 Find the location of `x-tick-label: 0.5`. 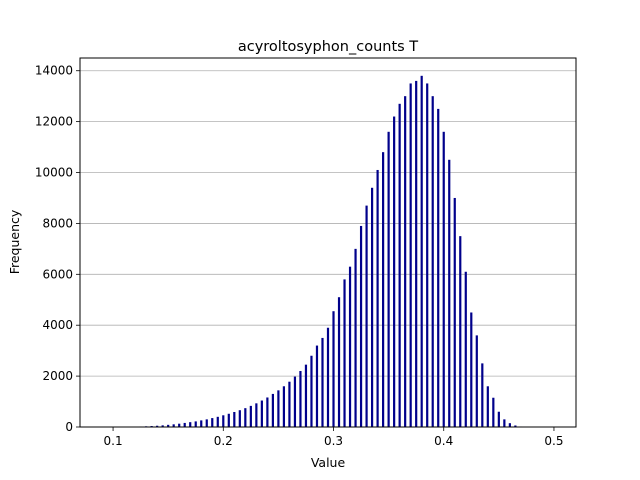

x-tick-label: 0.5 is located at coordinates (553, 441).